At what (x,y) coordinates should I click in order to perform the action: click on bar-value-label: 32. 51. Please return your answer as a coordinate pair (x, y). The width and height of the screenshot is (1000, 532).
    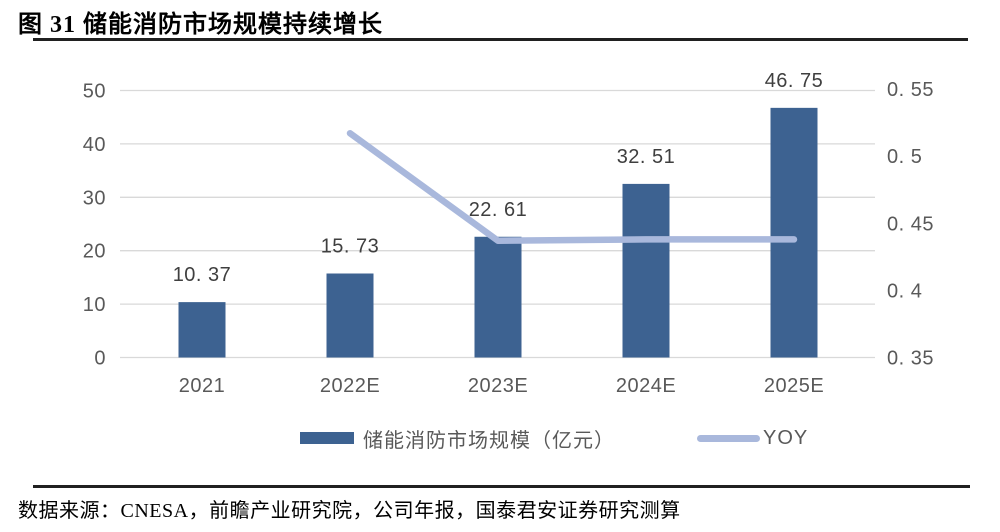
    Looking at the image, I should click on (646, 157).